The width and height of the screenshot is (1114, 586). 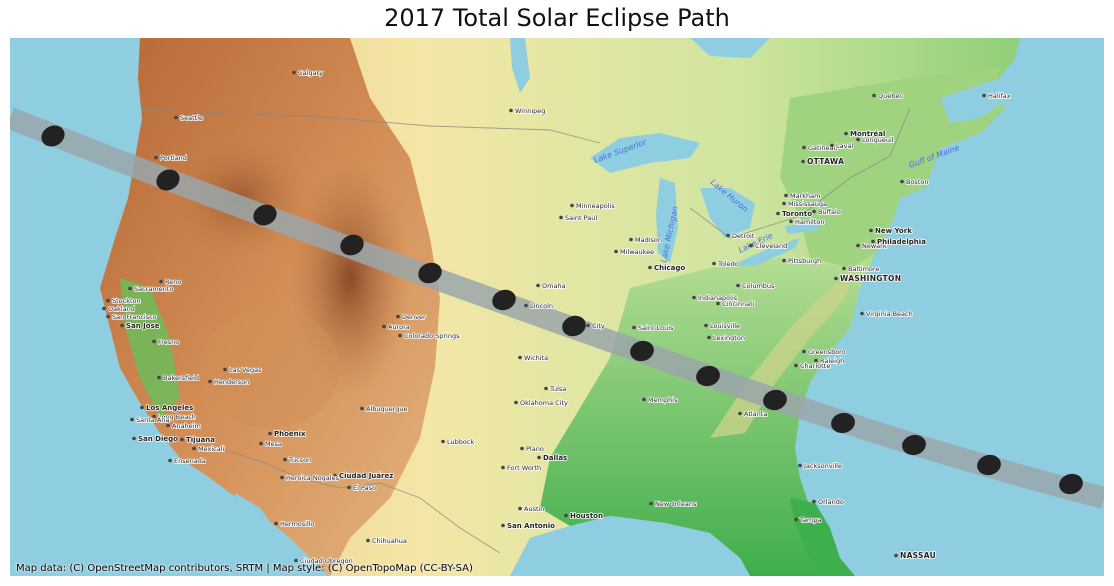 What do you see at coordinates (820, 537) in the screenshot?
I see `florida-peninsula` at bounding box center [820, 537].